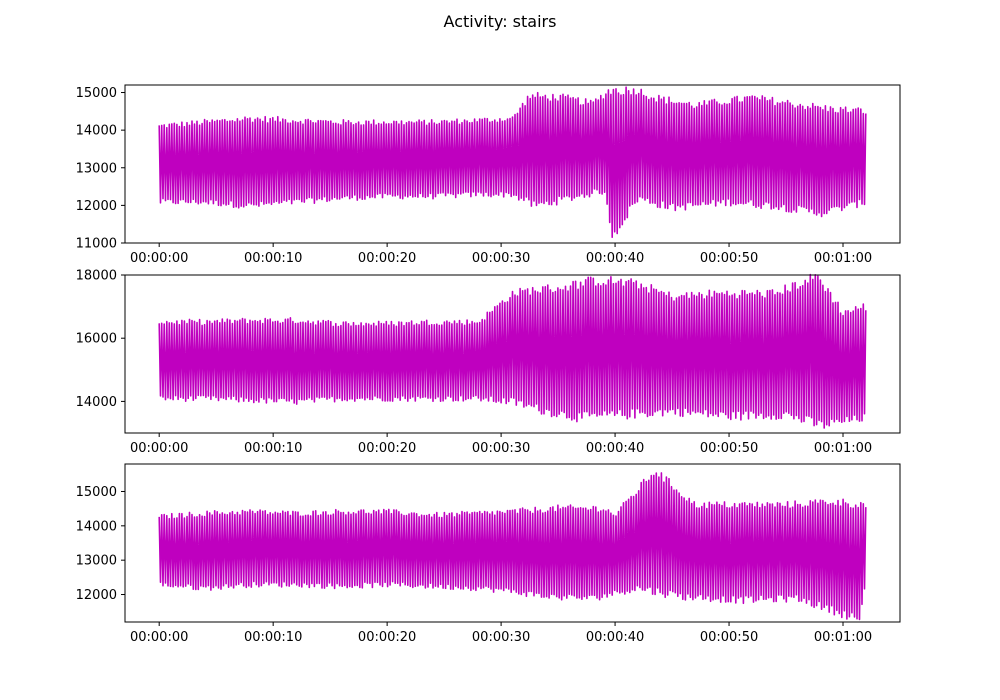 Image resolution: width=1000 pixels, height=700 pixels. What do you see at coordinates (843, 448) in the screenshot?
I see `x-tick-label-2-6: 00:01:00` at bounding box center [843, 448].